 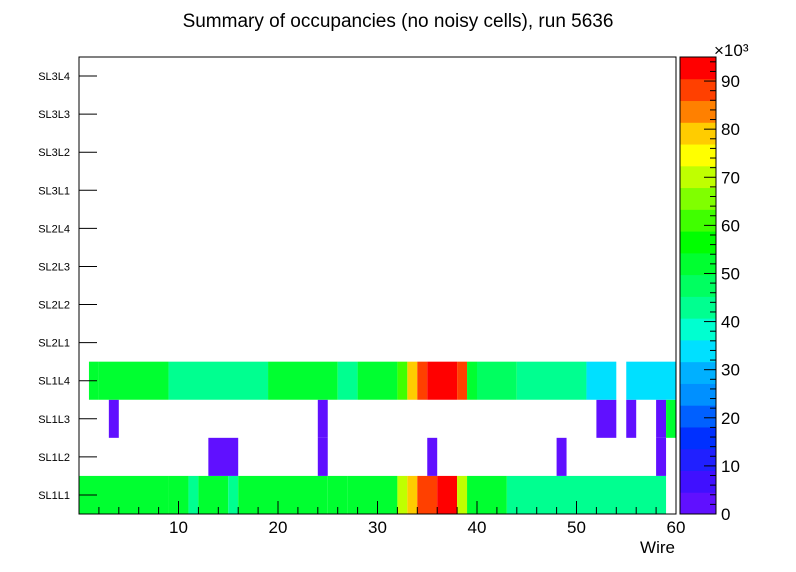 I want to click on colorbar-tick-label: 10, so click(x=730, y=466).